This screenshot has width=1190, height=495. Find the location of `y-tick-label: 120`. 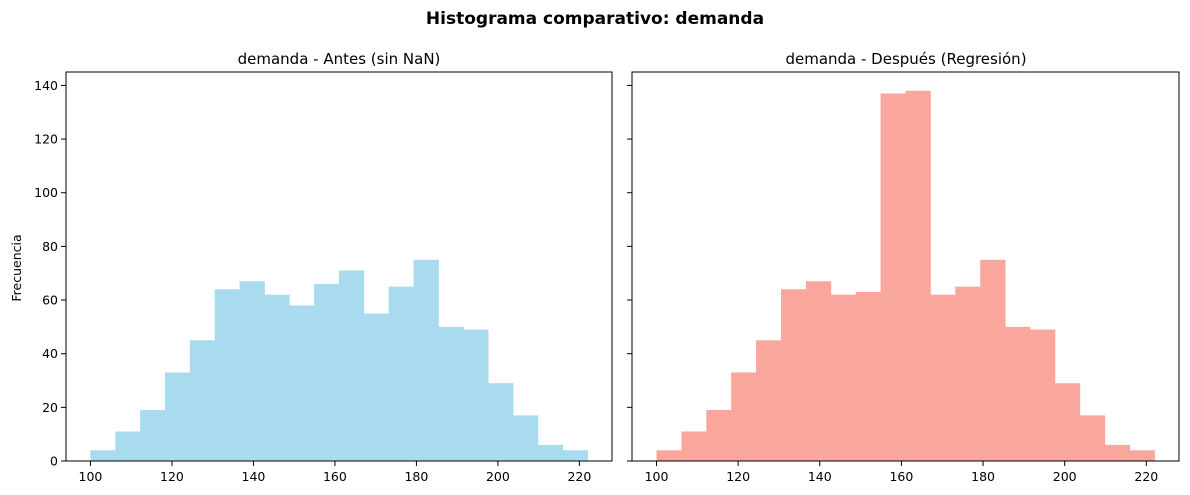

y-tick-label: 120 is located at coordinates (46, 139).